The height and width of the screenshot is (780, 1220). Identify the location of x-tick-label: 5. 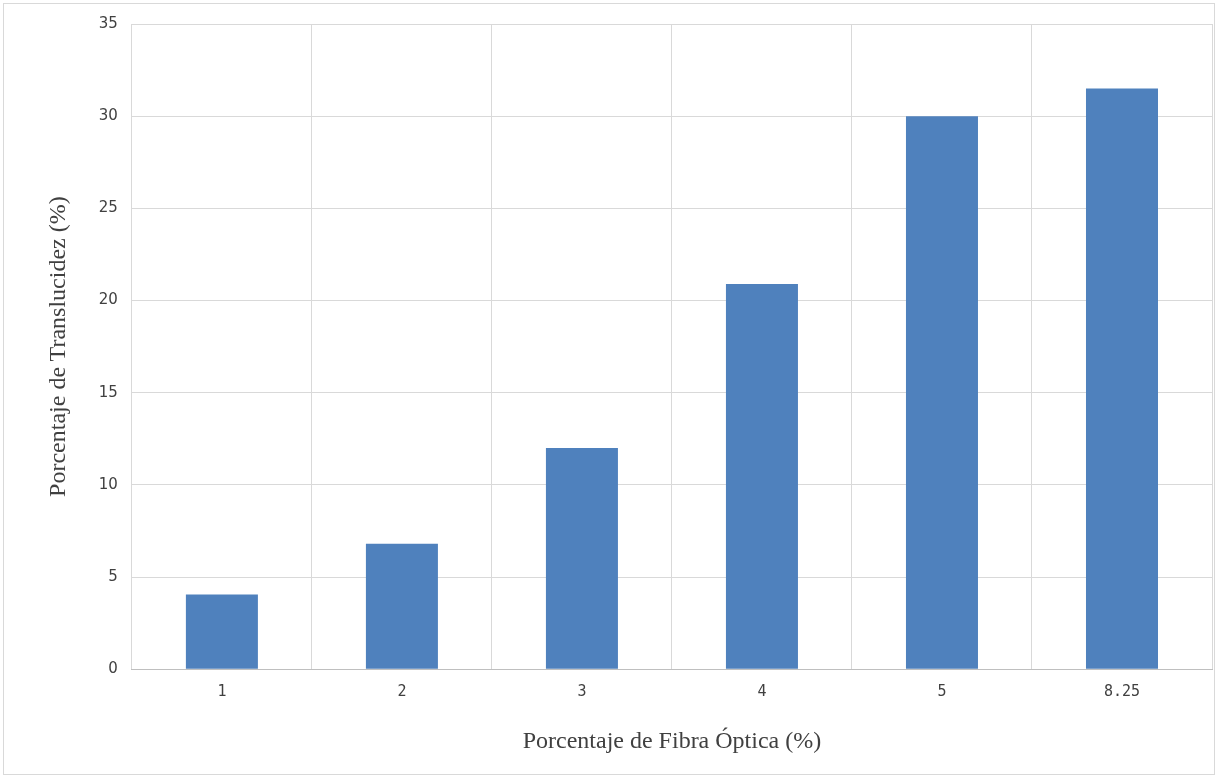
(942, 691).